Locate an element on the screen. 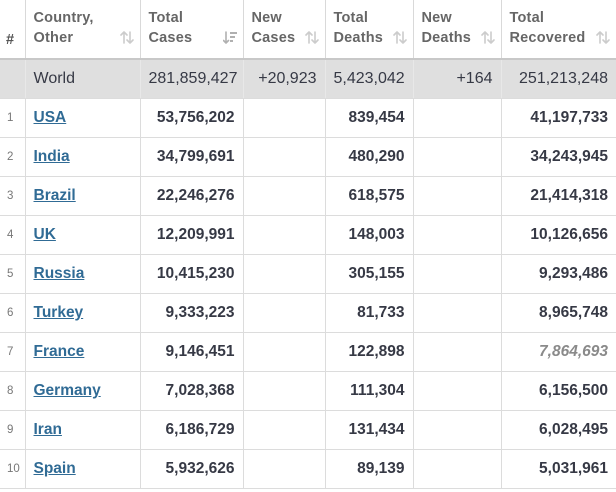 This screenshot has width=616, height=492. col-header-total-recovered: Total Recovered is located at coordinates (558, 30).